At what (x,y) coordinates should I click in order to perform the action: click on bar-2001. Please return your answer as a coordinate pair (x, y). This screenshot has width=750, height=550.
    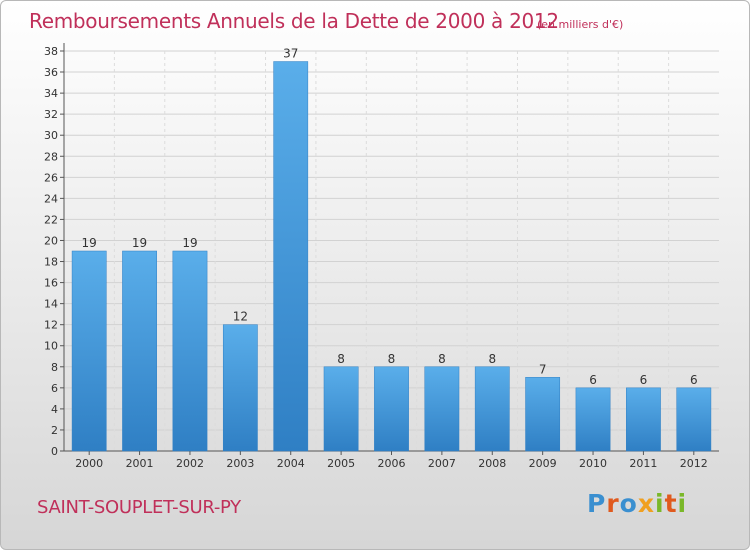
    Looking at the image, I should click on (139, 351).